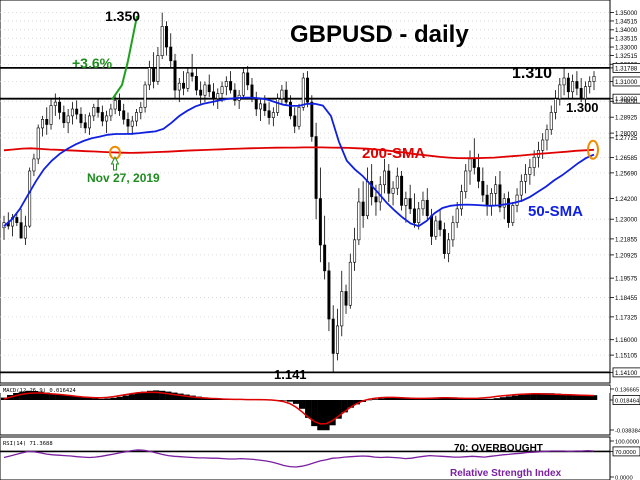 The image size is (640, 480). I want to click on price-tick-label: 1.21855, so click(626, 239).